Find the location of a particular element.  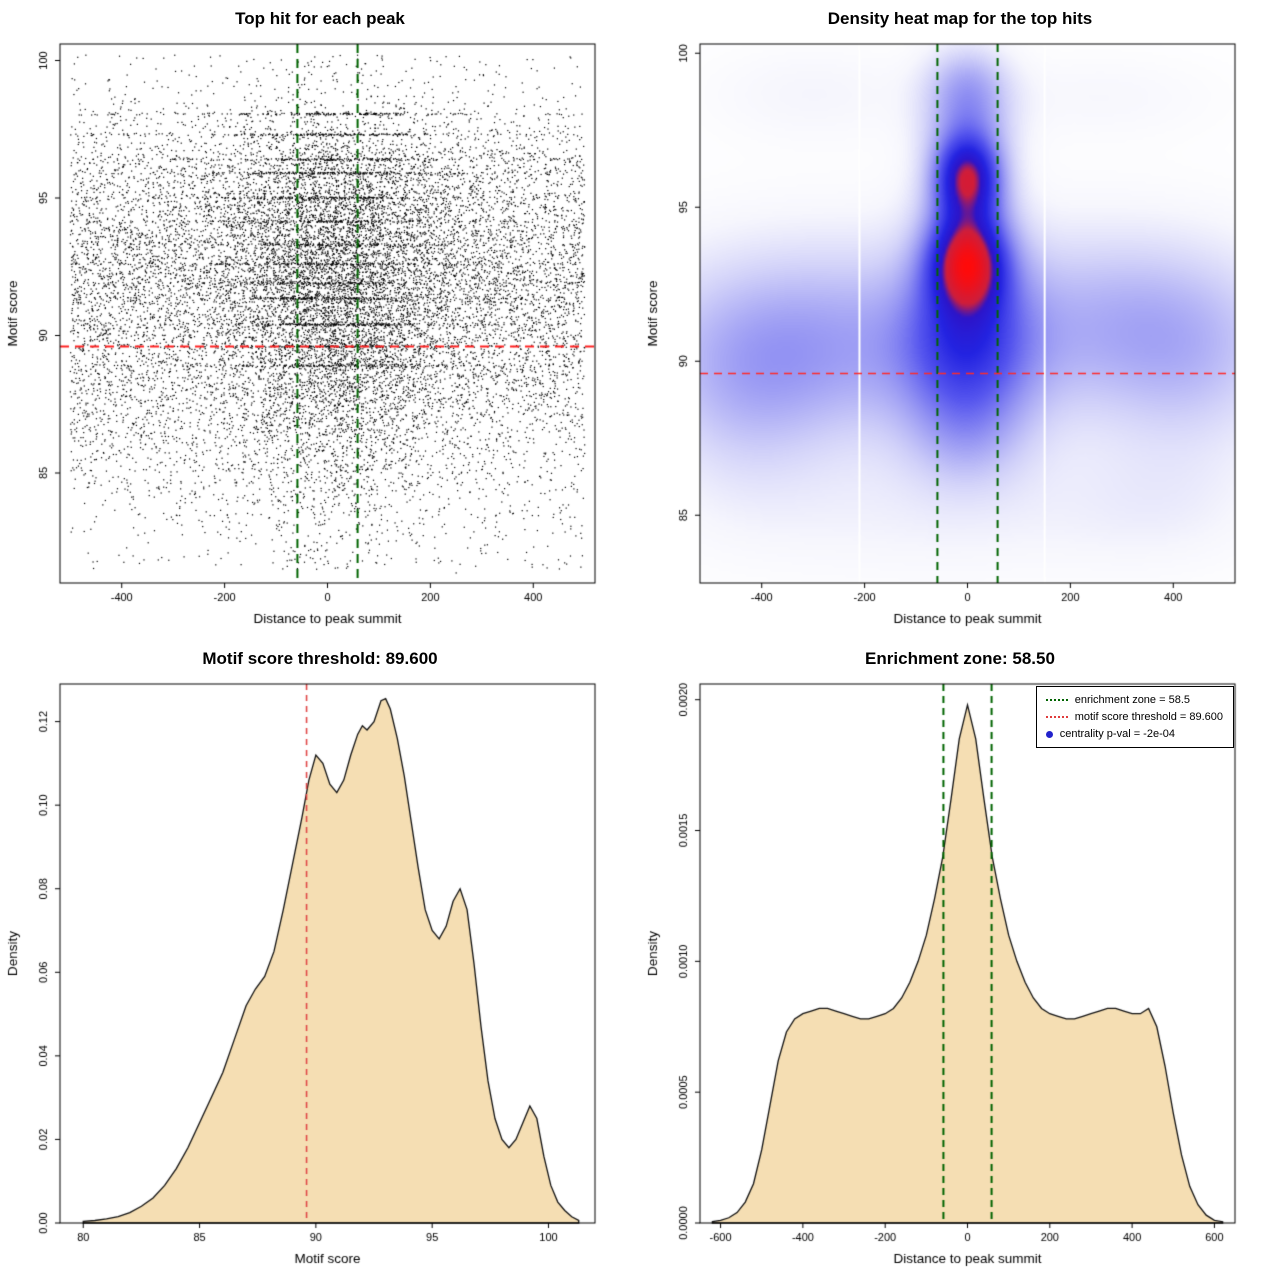

legend-item-score-threshold: motif score threshold = 89.600 is located at coordinates (1134, 717).